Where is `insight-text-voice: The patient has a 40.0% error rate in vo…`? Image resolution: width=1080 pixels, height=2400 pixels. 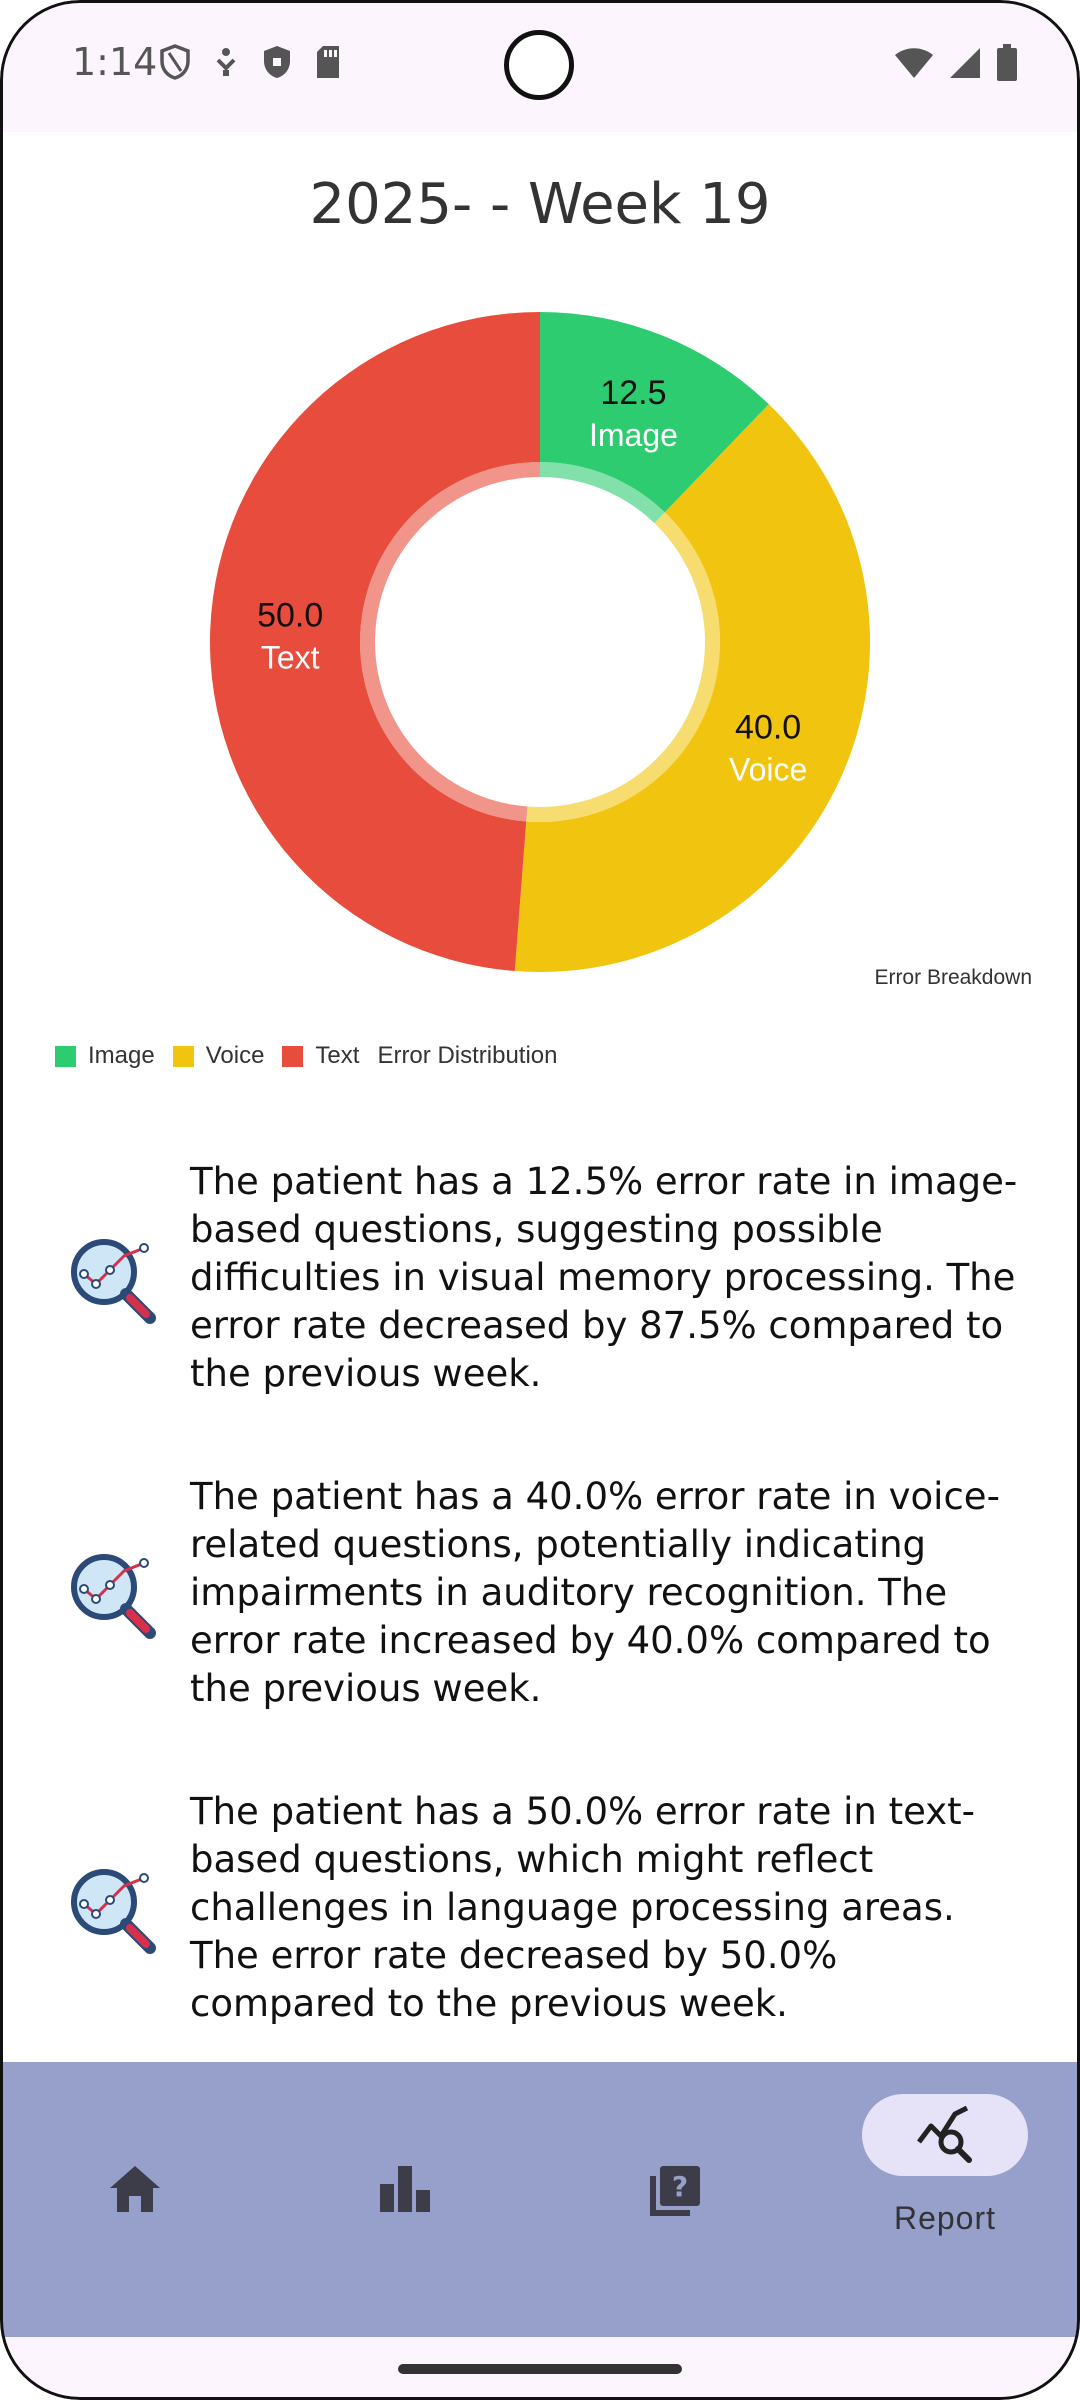
insight-text-voice: The patient has a 40.0% error rate in vo… is located at coordinates (595, 1592).